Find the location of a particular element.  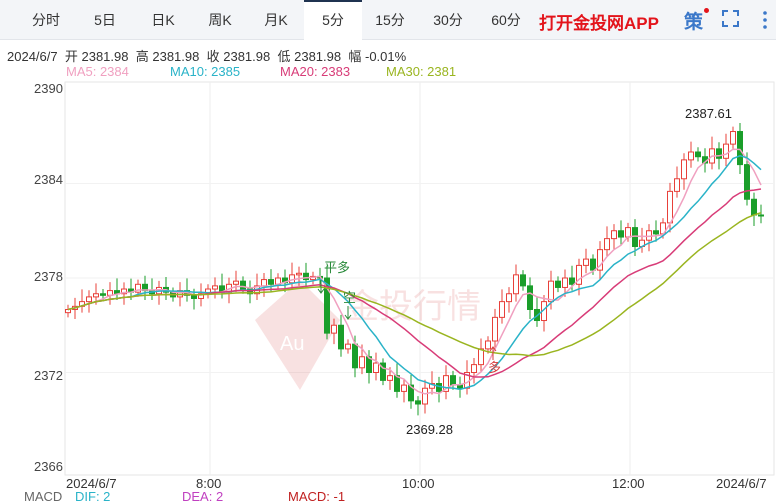

ma20-legend: MA20: 2383 is located at coordinates (315, 71).